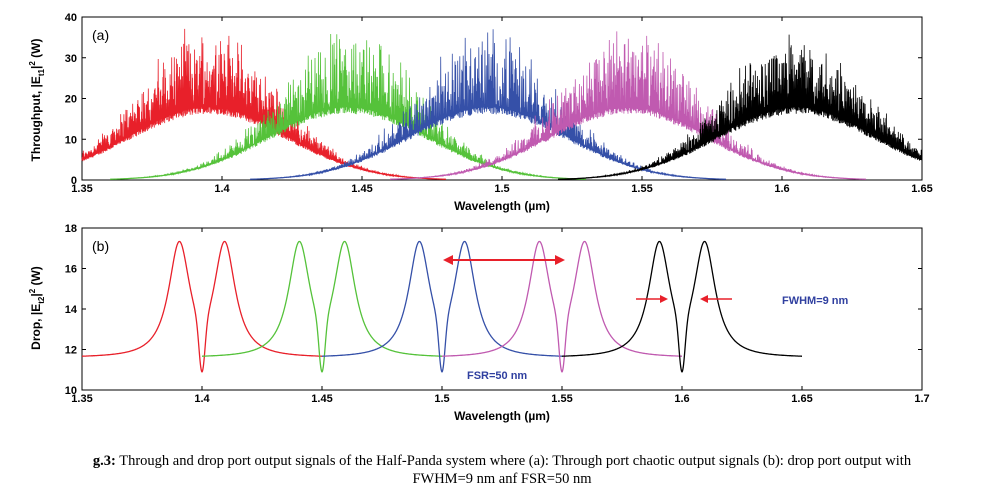  I want to click on panel-b-xtick-label: 1.4, so click(202, 399).